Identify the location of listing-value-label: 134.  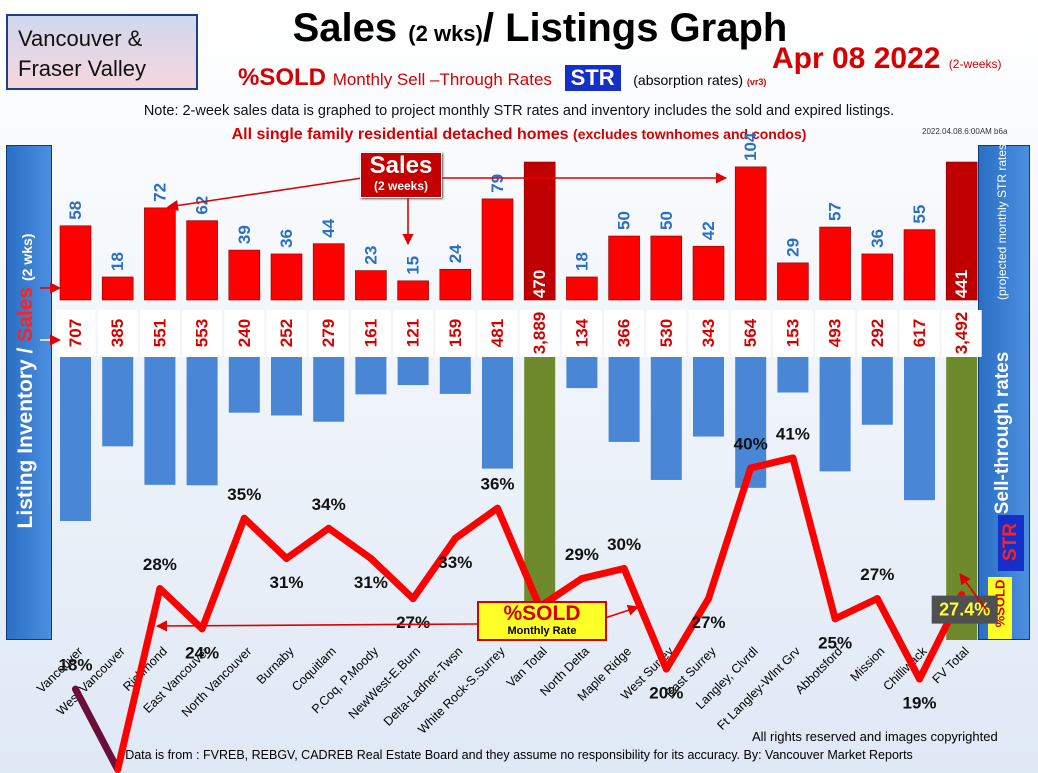
(581, 332).